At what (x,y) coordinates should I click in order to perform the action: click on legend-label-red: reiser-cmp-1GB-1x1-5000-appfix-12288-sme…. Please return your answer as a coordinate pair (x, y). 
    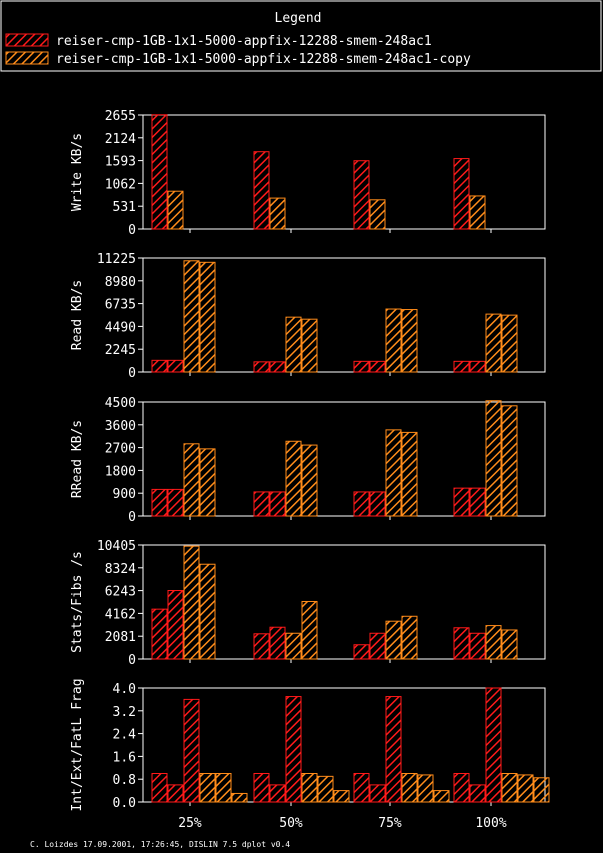
    Looking at the image, I should click on (244, 41).